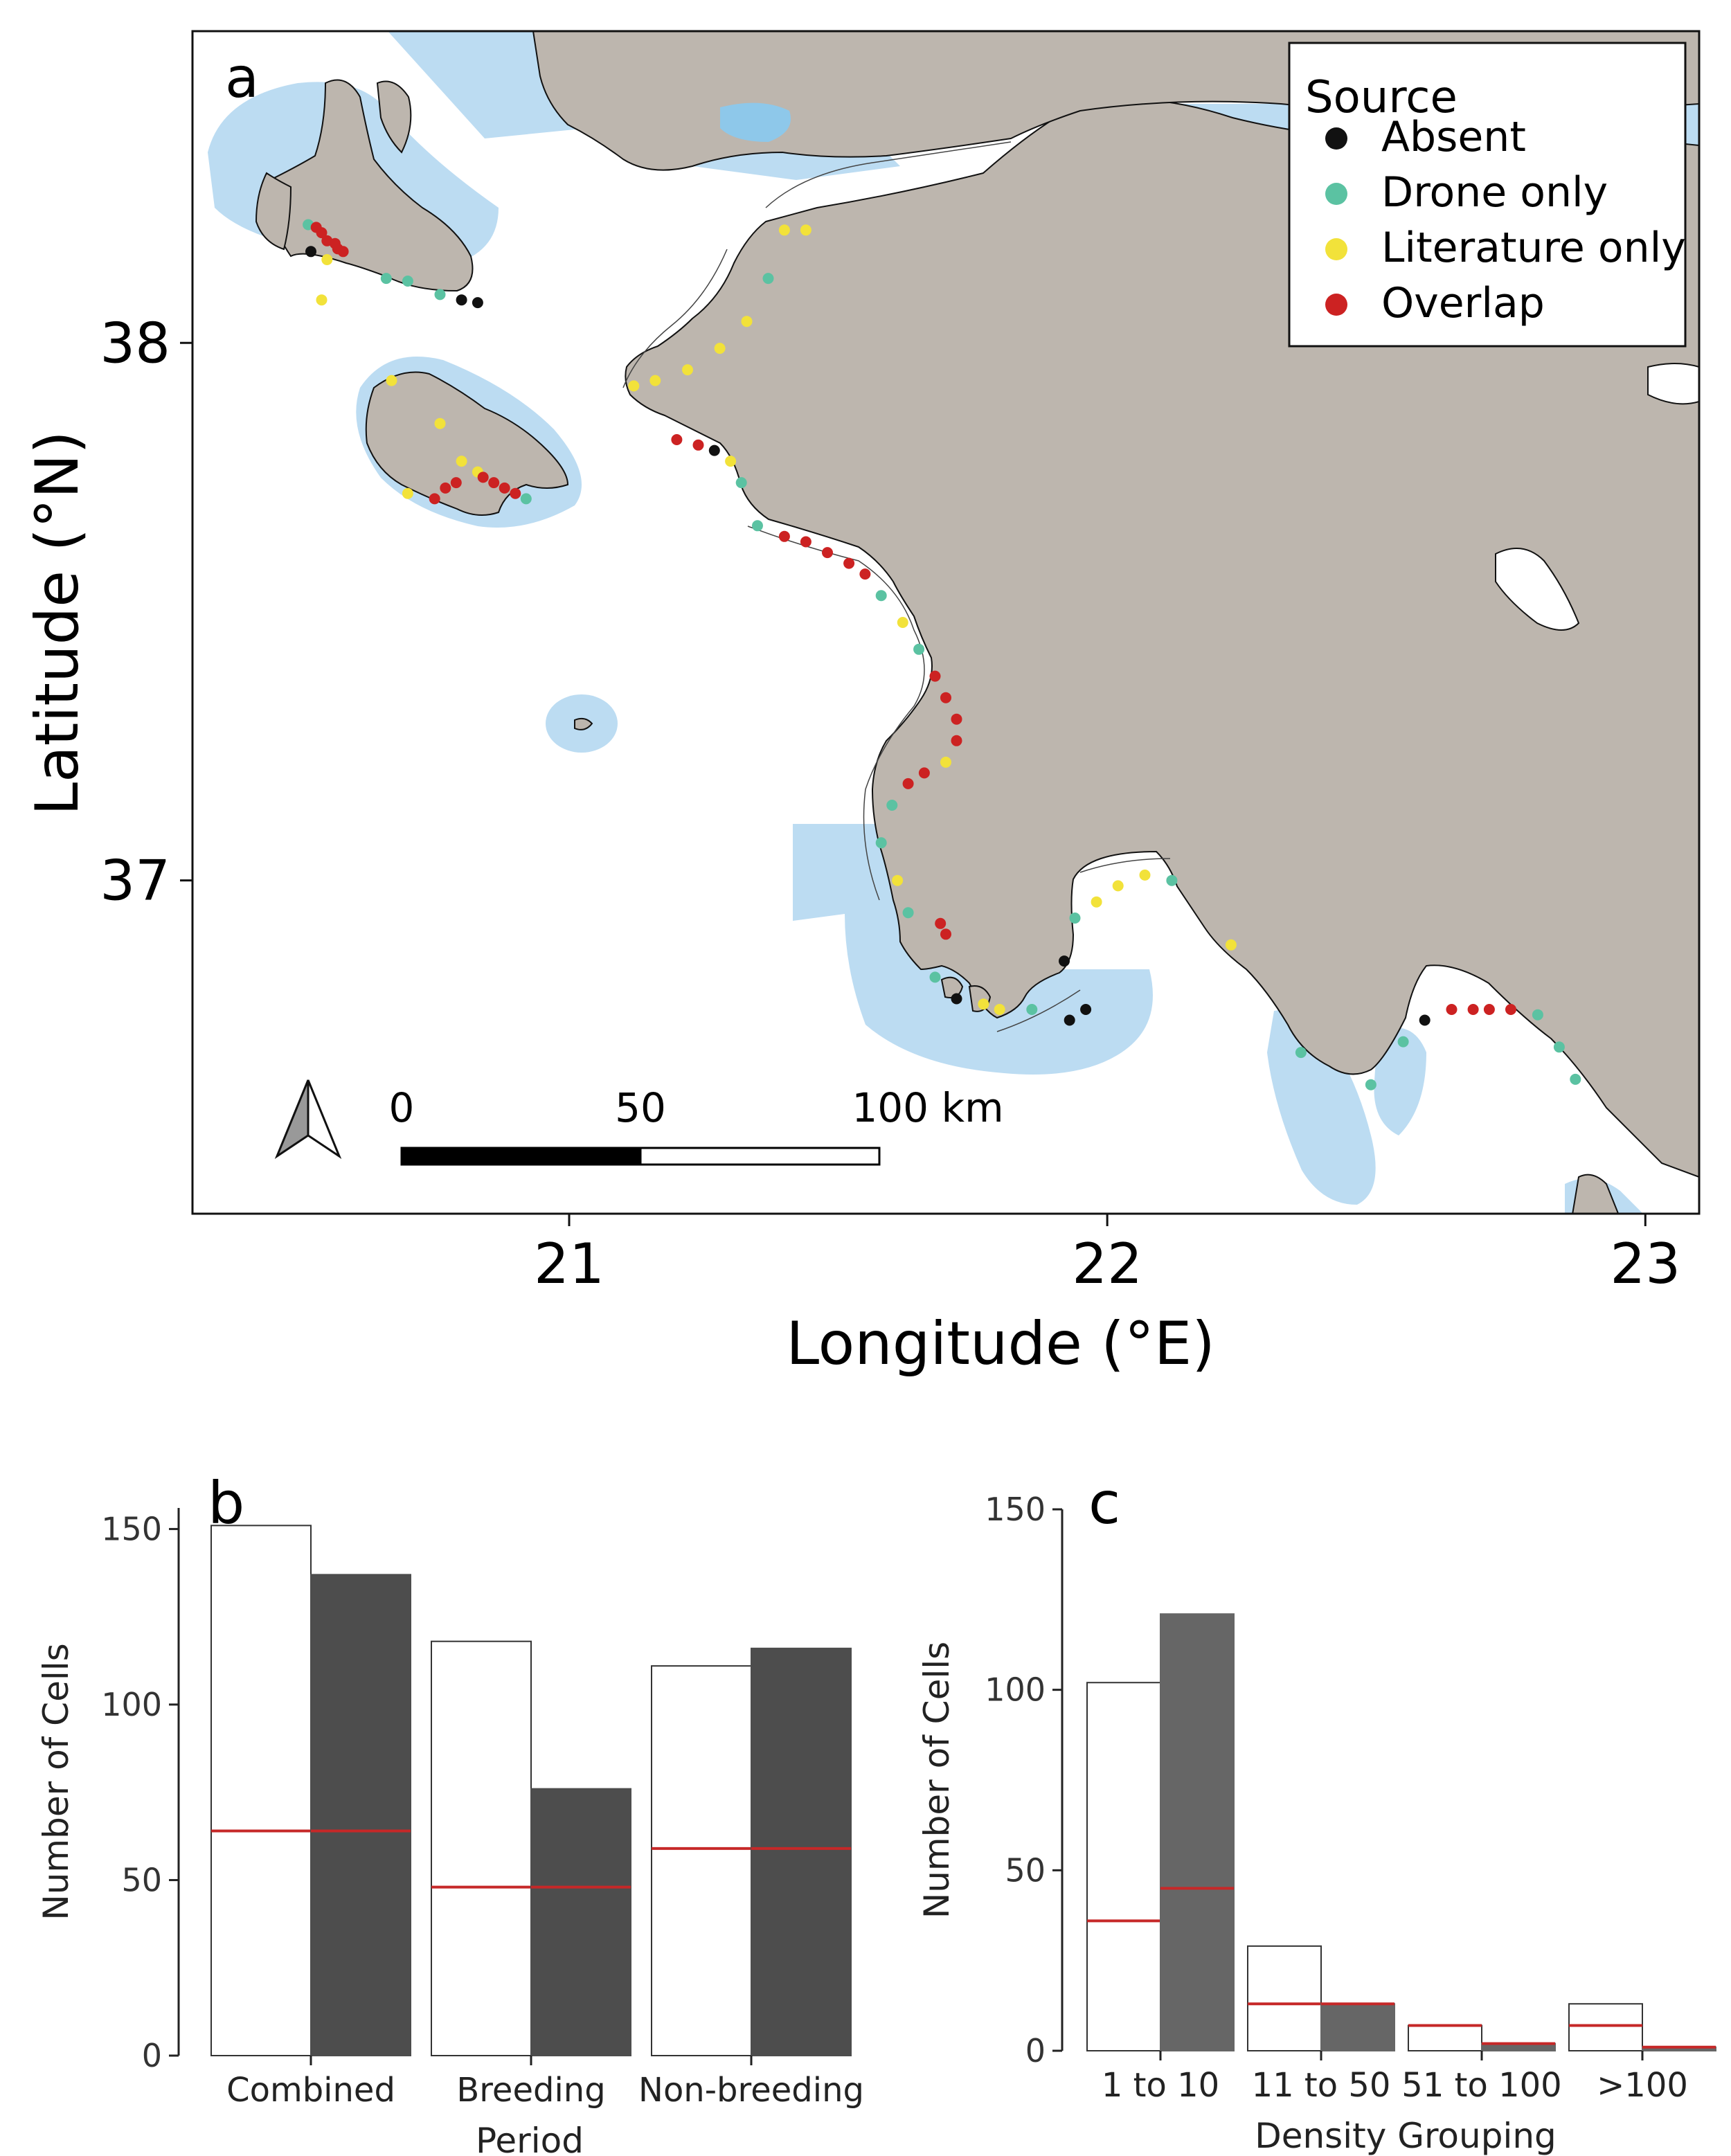  What do you see at coordinates (242, 78) in the screenshot?
I see `panel-label-a: a` at bounding box center [242, 78].